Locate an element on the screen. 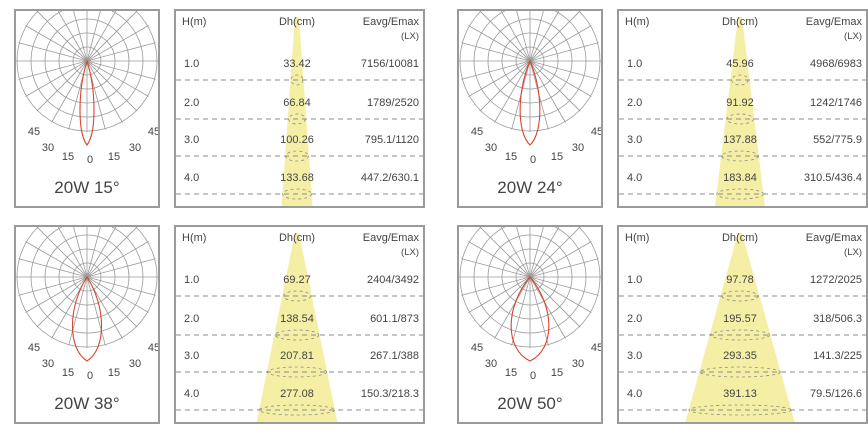  row-diameter: 138.54 is located at coordinates (297, 319).